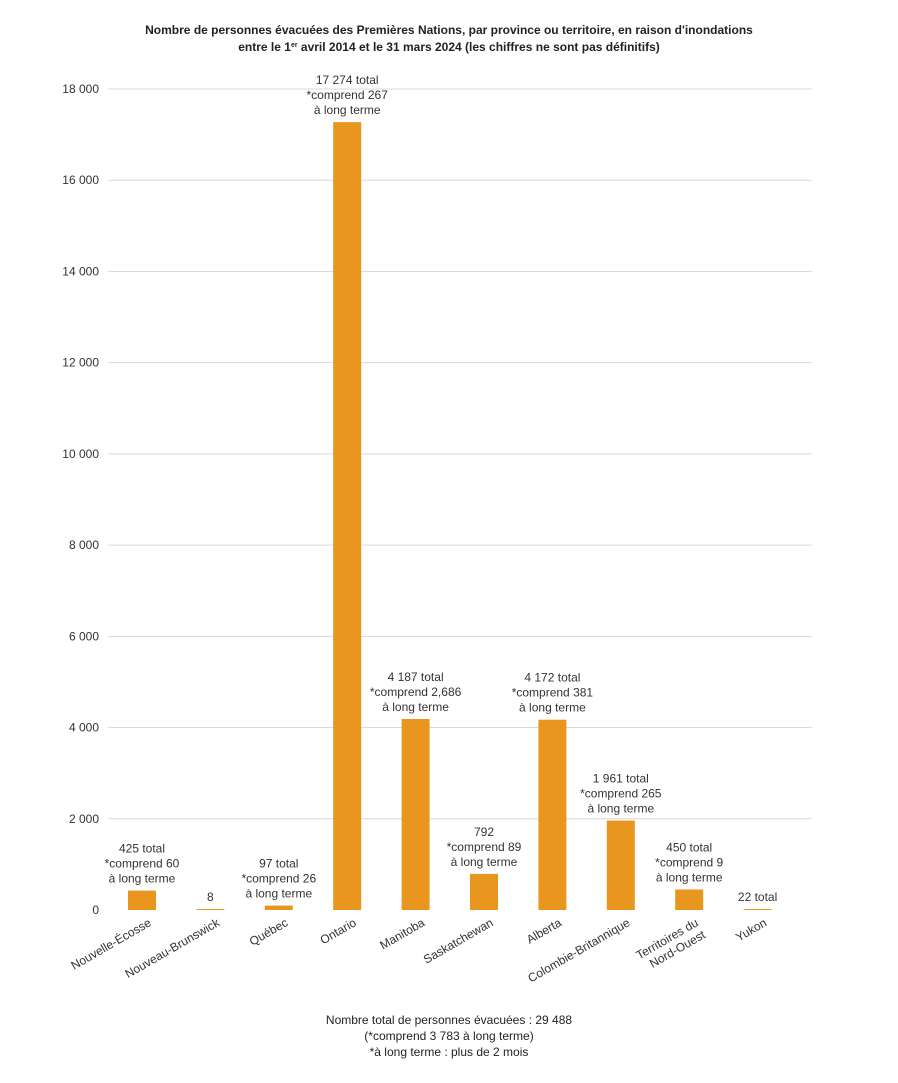 This screenshot has height=1083, width=898. Describe the element at coordinates (348, 95) in the screenshot. I see `data-label: 17 274 total *comprend 267 à long terme` at that location.